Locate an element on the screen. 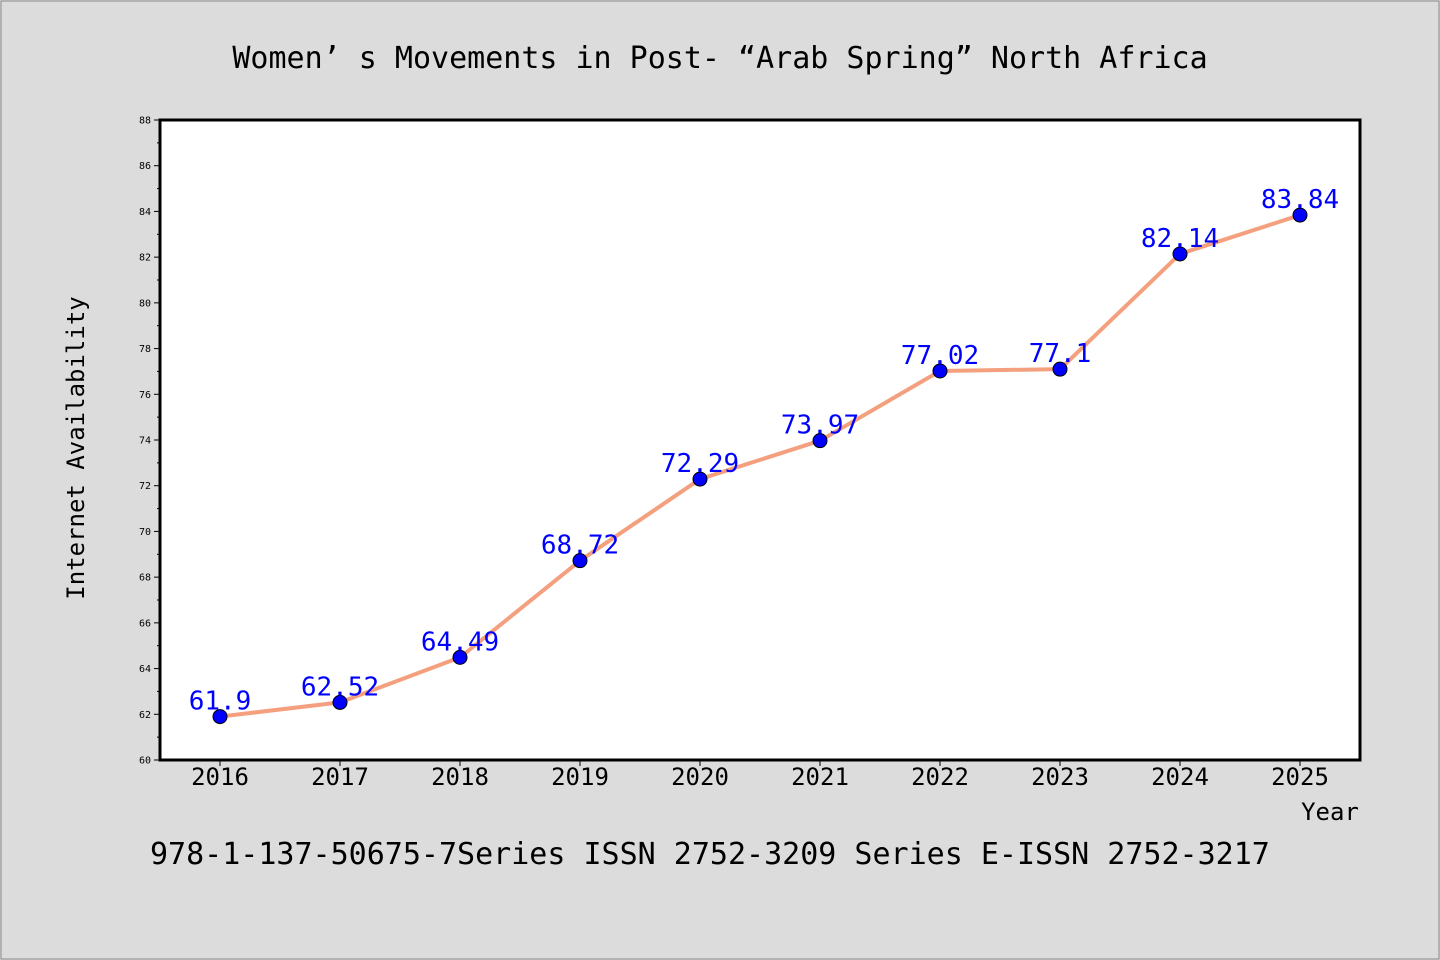 This screenshot has width=1440, height=960. y-tick-label: 74 is located at coordinates (145, 441).